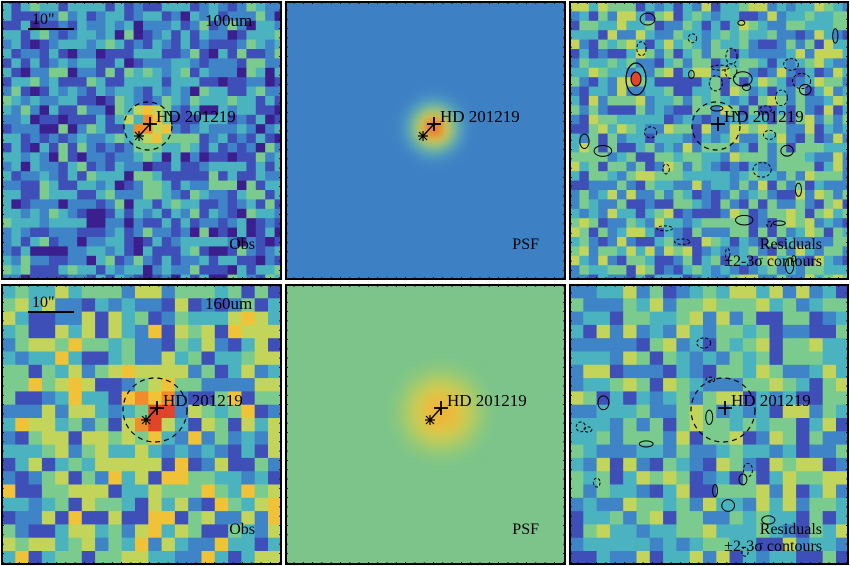 The width and height of the screenshot is (850, 566). I want to click on band-label: 160um, so click(228, 303).